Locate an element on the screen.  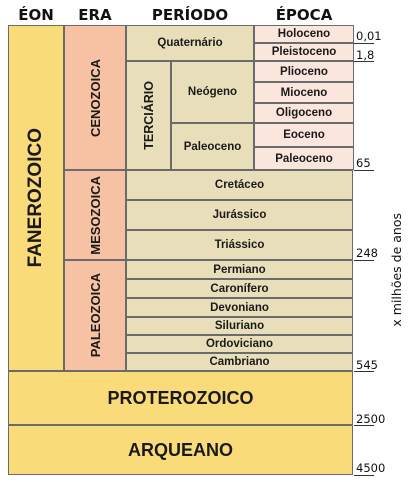
header-eon: ÉON is located at coordinates (36, 15).